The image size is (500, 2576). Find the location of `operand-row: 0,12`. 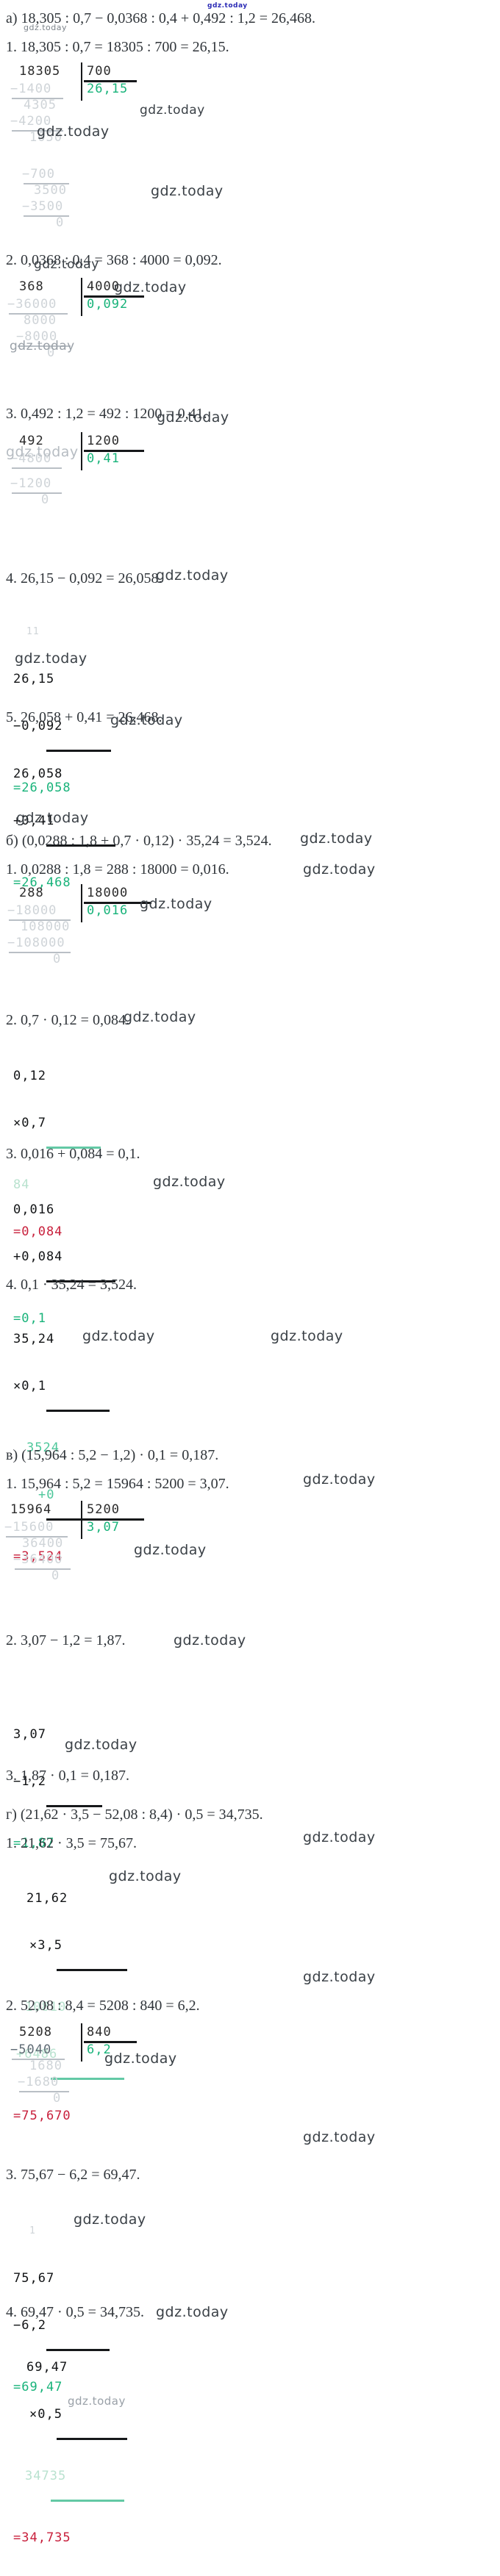

operand-row: 0,12 is located at coordinates (30, 1076).